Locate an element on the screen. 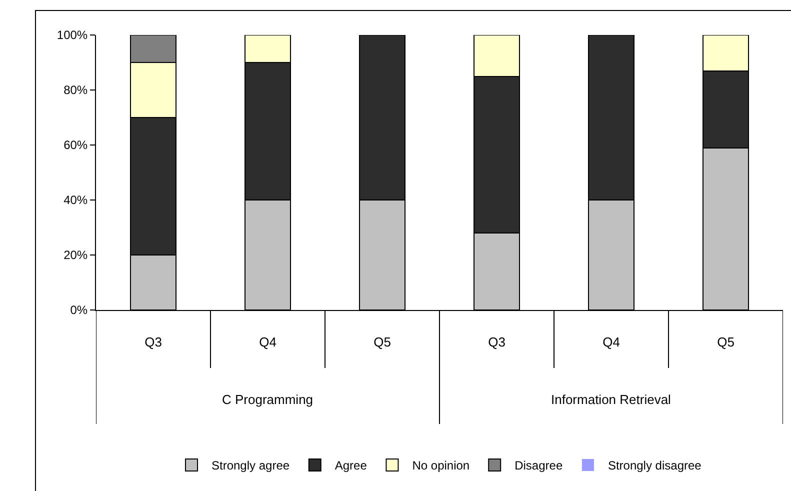  legend-label: Disagree is located at coordinates (538, 465).